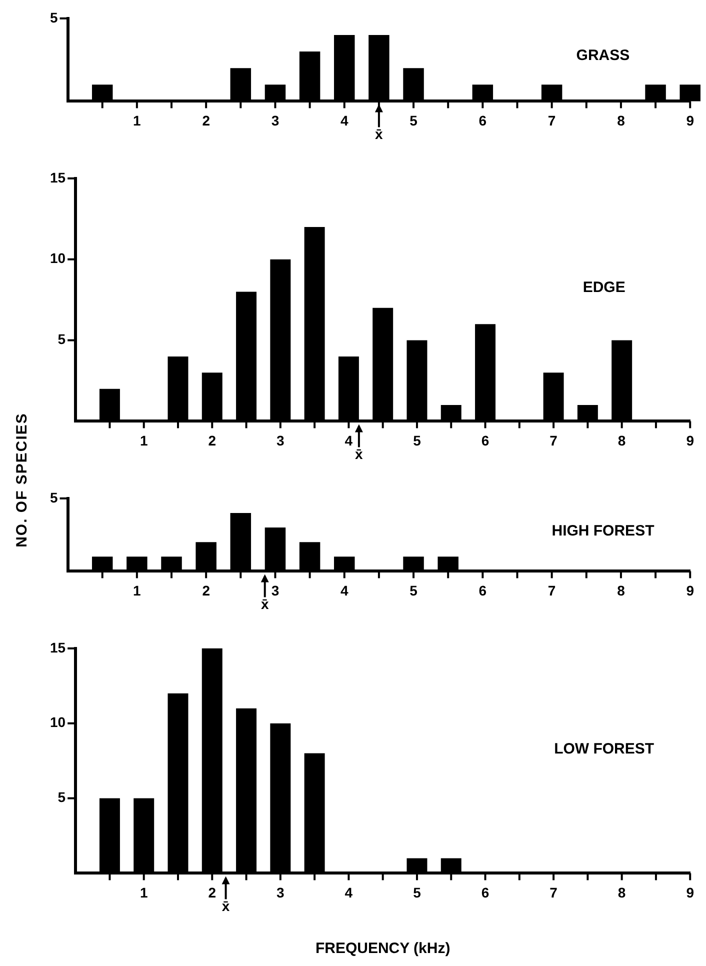 This screenshot has width=706, height=966. Describe the element at coordinates (603, 55) in the screenshot. I see `text: GRASS` at that location.